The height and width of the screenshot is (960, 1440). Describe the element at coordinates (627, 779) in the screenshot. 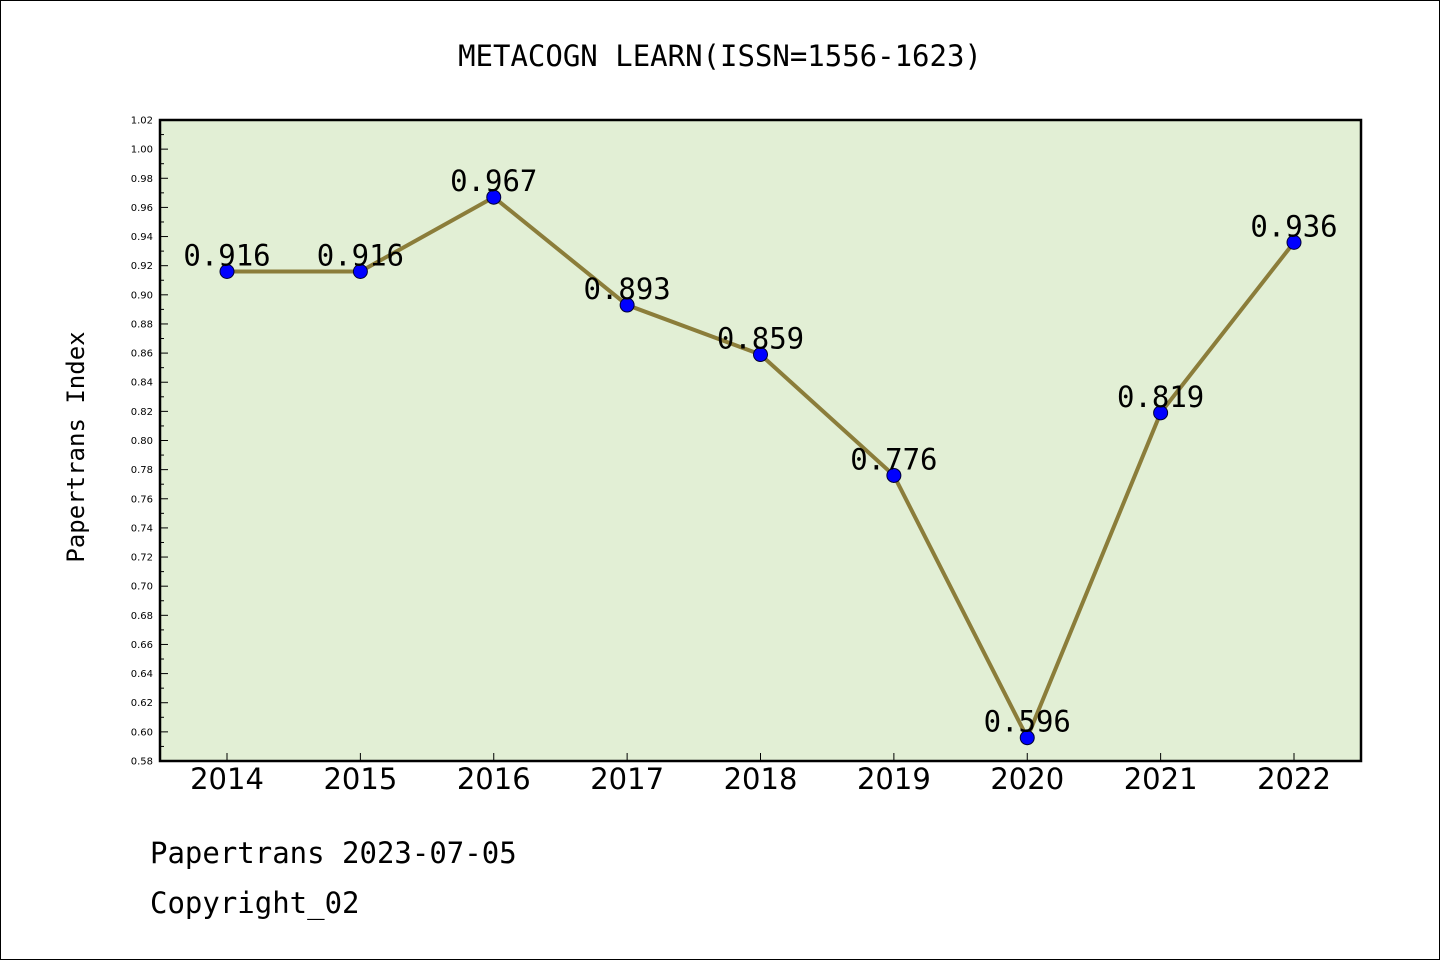

I see `x-tick-label: 2017` at that location.